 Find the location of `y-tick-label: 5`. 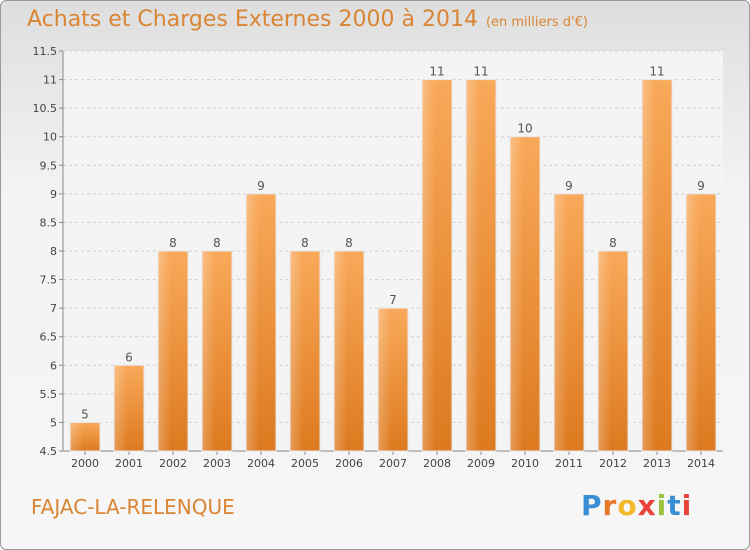

y-tick-label: 5 is located at coordinates (53, 422).